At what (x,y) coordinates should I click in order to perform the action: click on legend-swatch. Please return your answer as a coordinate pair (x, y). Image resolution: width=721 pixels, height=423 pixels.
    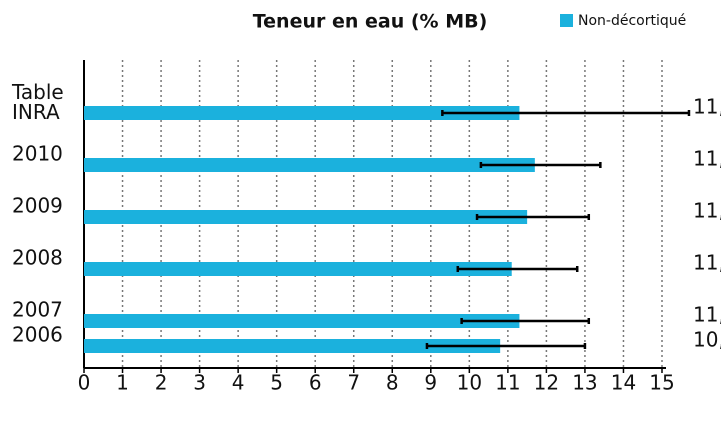
    Looking at the image, I should click on (566, 20).